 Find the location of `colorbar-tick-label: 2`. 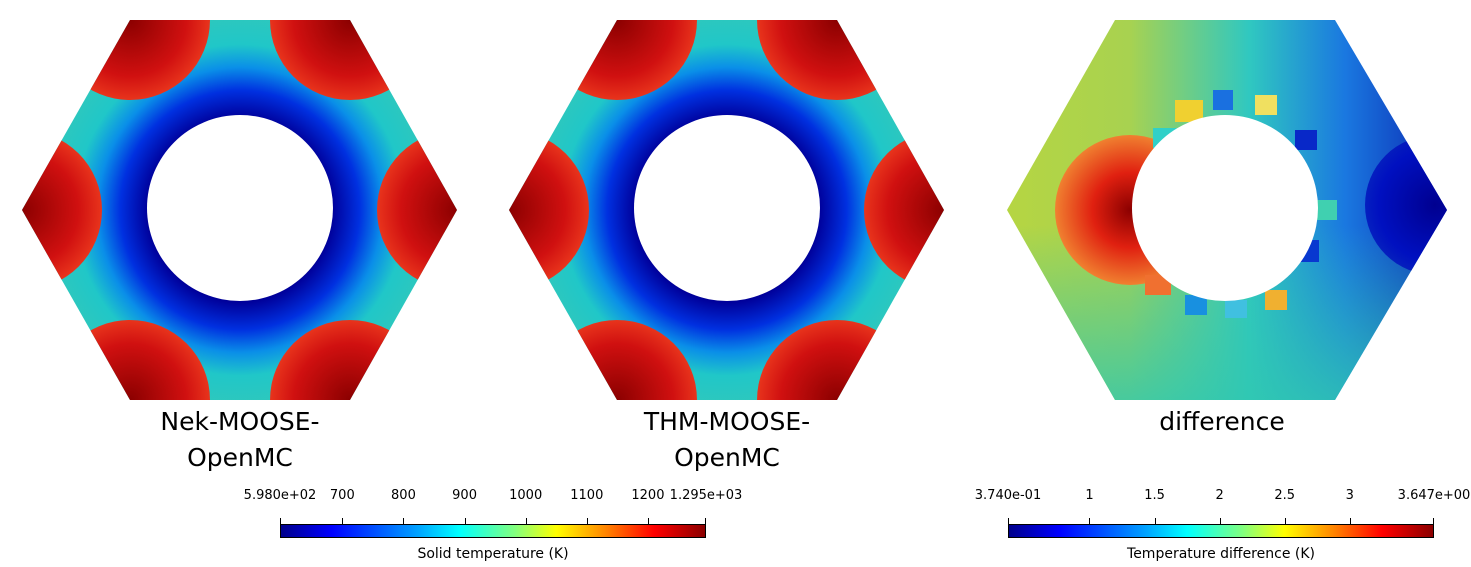

colorbar-tick-label: 2 is located at coordinates (1219, 495).